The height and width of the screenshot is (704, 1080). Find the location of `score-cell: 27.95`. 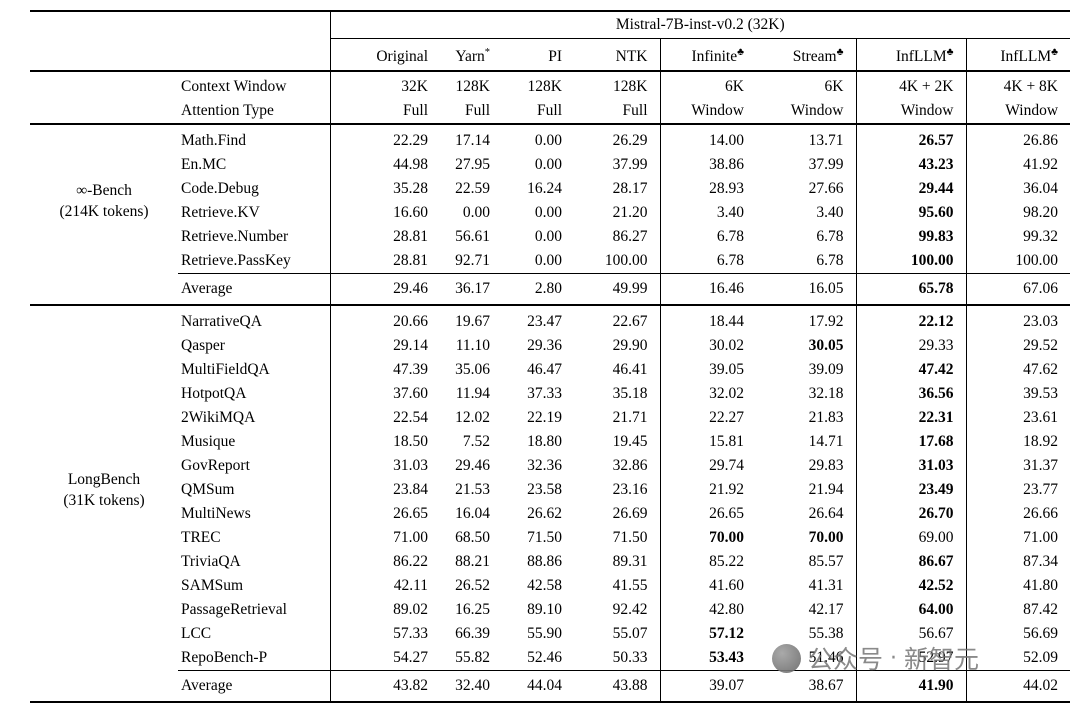

score-cell: 27.95 is located at coordinates (472, 165).